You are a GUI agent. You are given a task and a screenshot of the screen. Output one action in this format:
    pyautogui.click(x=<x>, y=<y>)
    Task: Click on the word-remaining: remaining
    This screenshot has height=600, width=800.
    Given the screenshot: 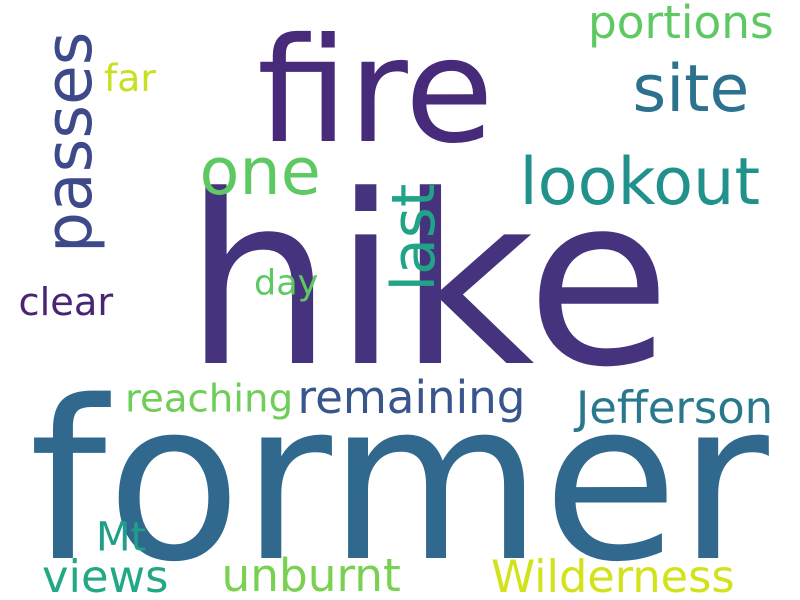 What is the action you would take?
    pyautogui.click(x=411, y=397)
    